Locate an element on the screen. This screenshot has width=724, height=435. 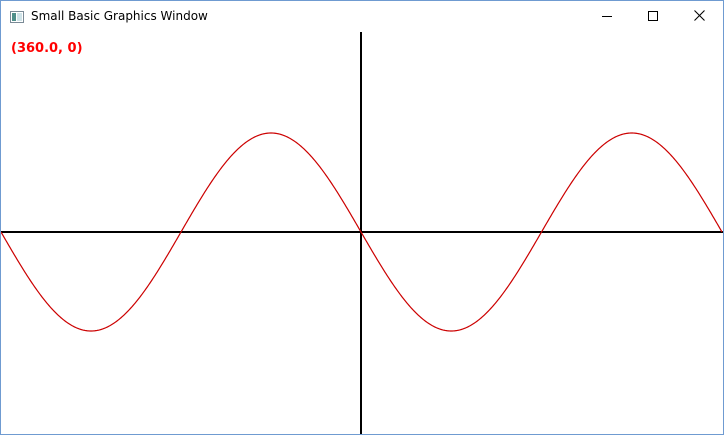
minimize-button is located at coordinates (607, 16).